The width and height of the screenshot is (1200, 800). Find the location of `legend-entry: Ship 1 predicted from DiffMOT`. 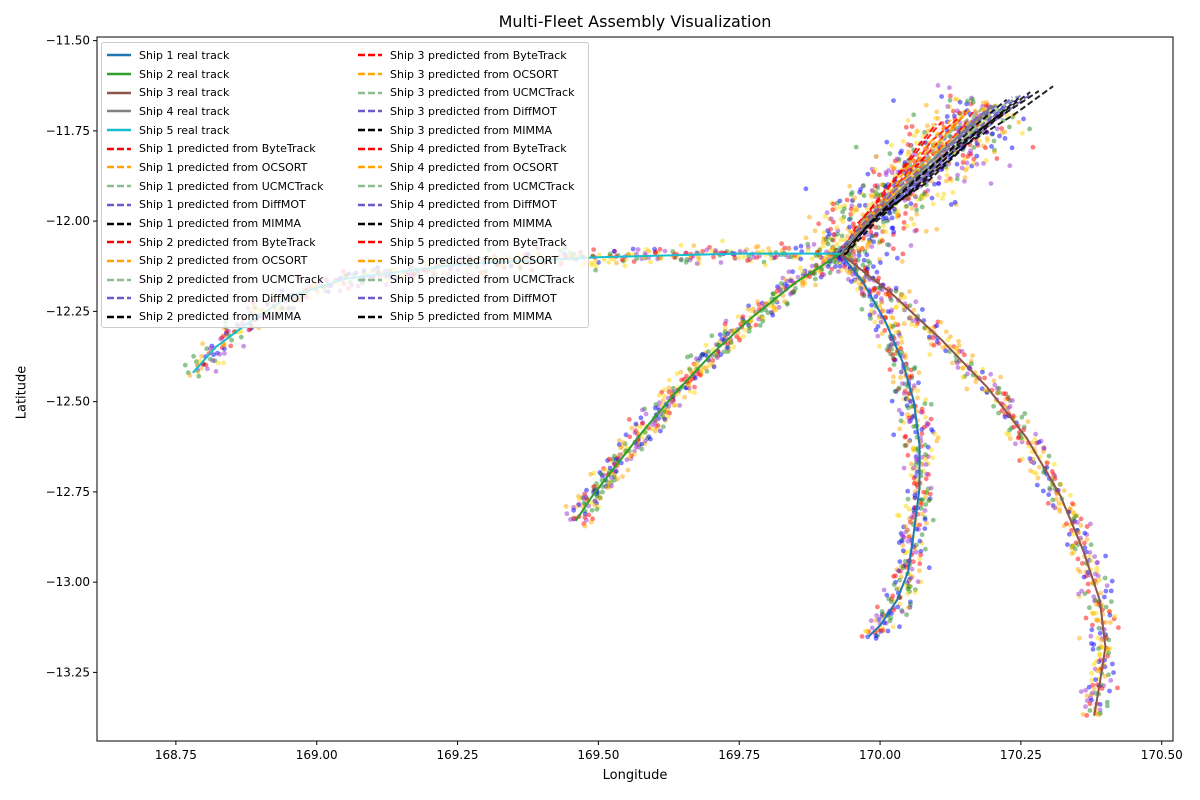

legend-entry: Ship 1 predicted from DiffMOT is located at coordinates (214, 205).